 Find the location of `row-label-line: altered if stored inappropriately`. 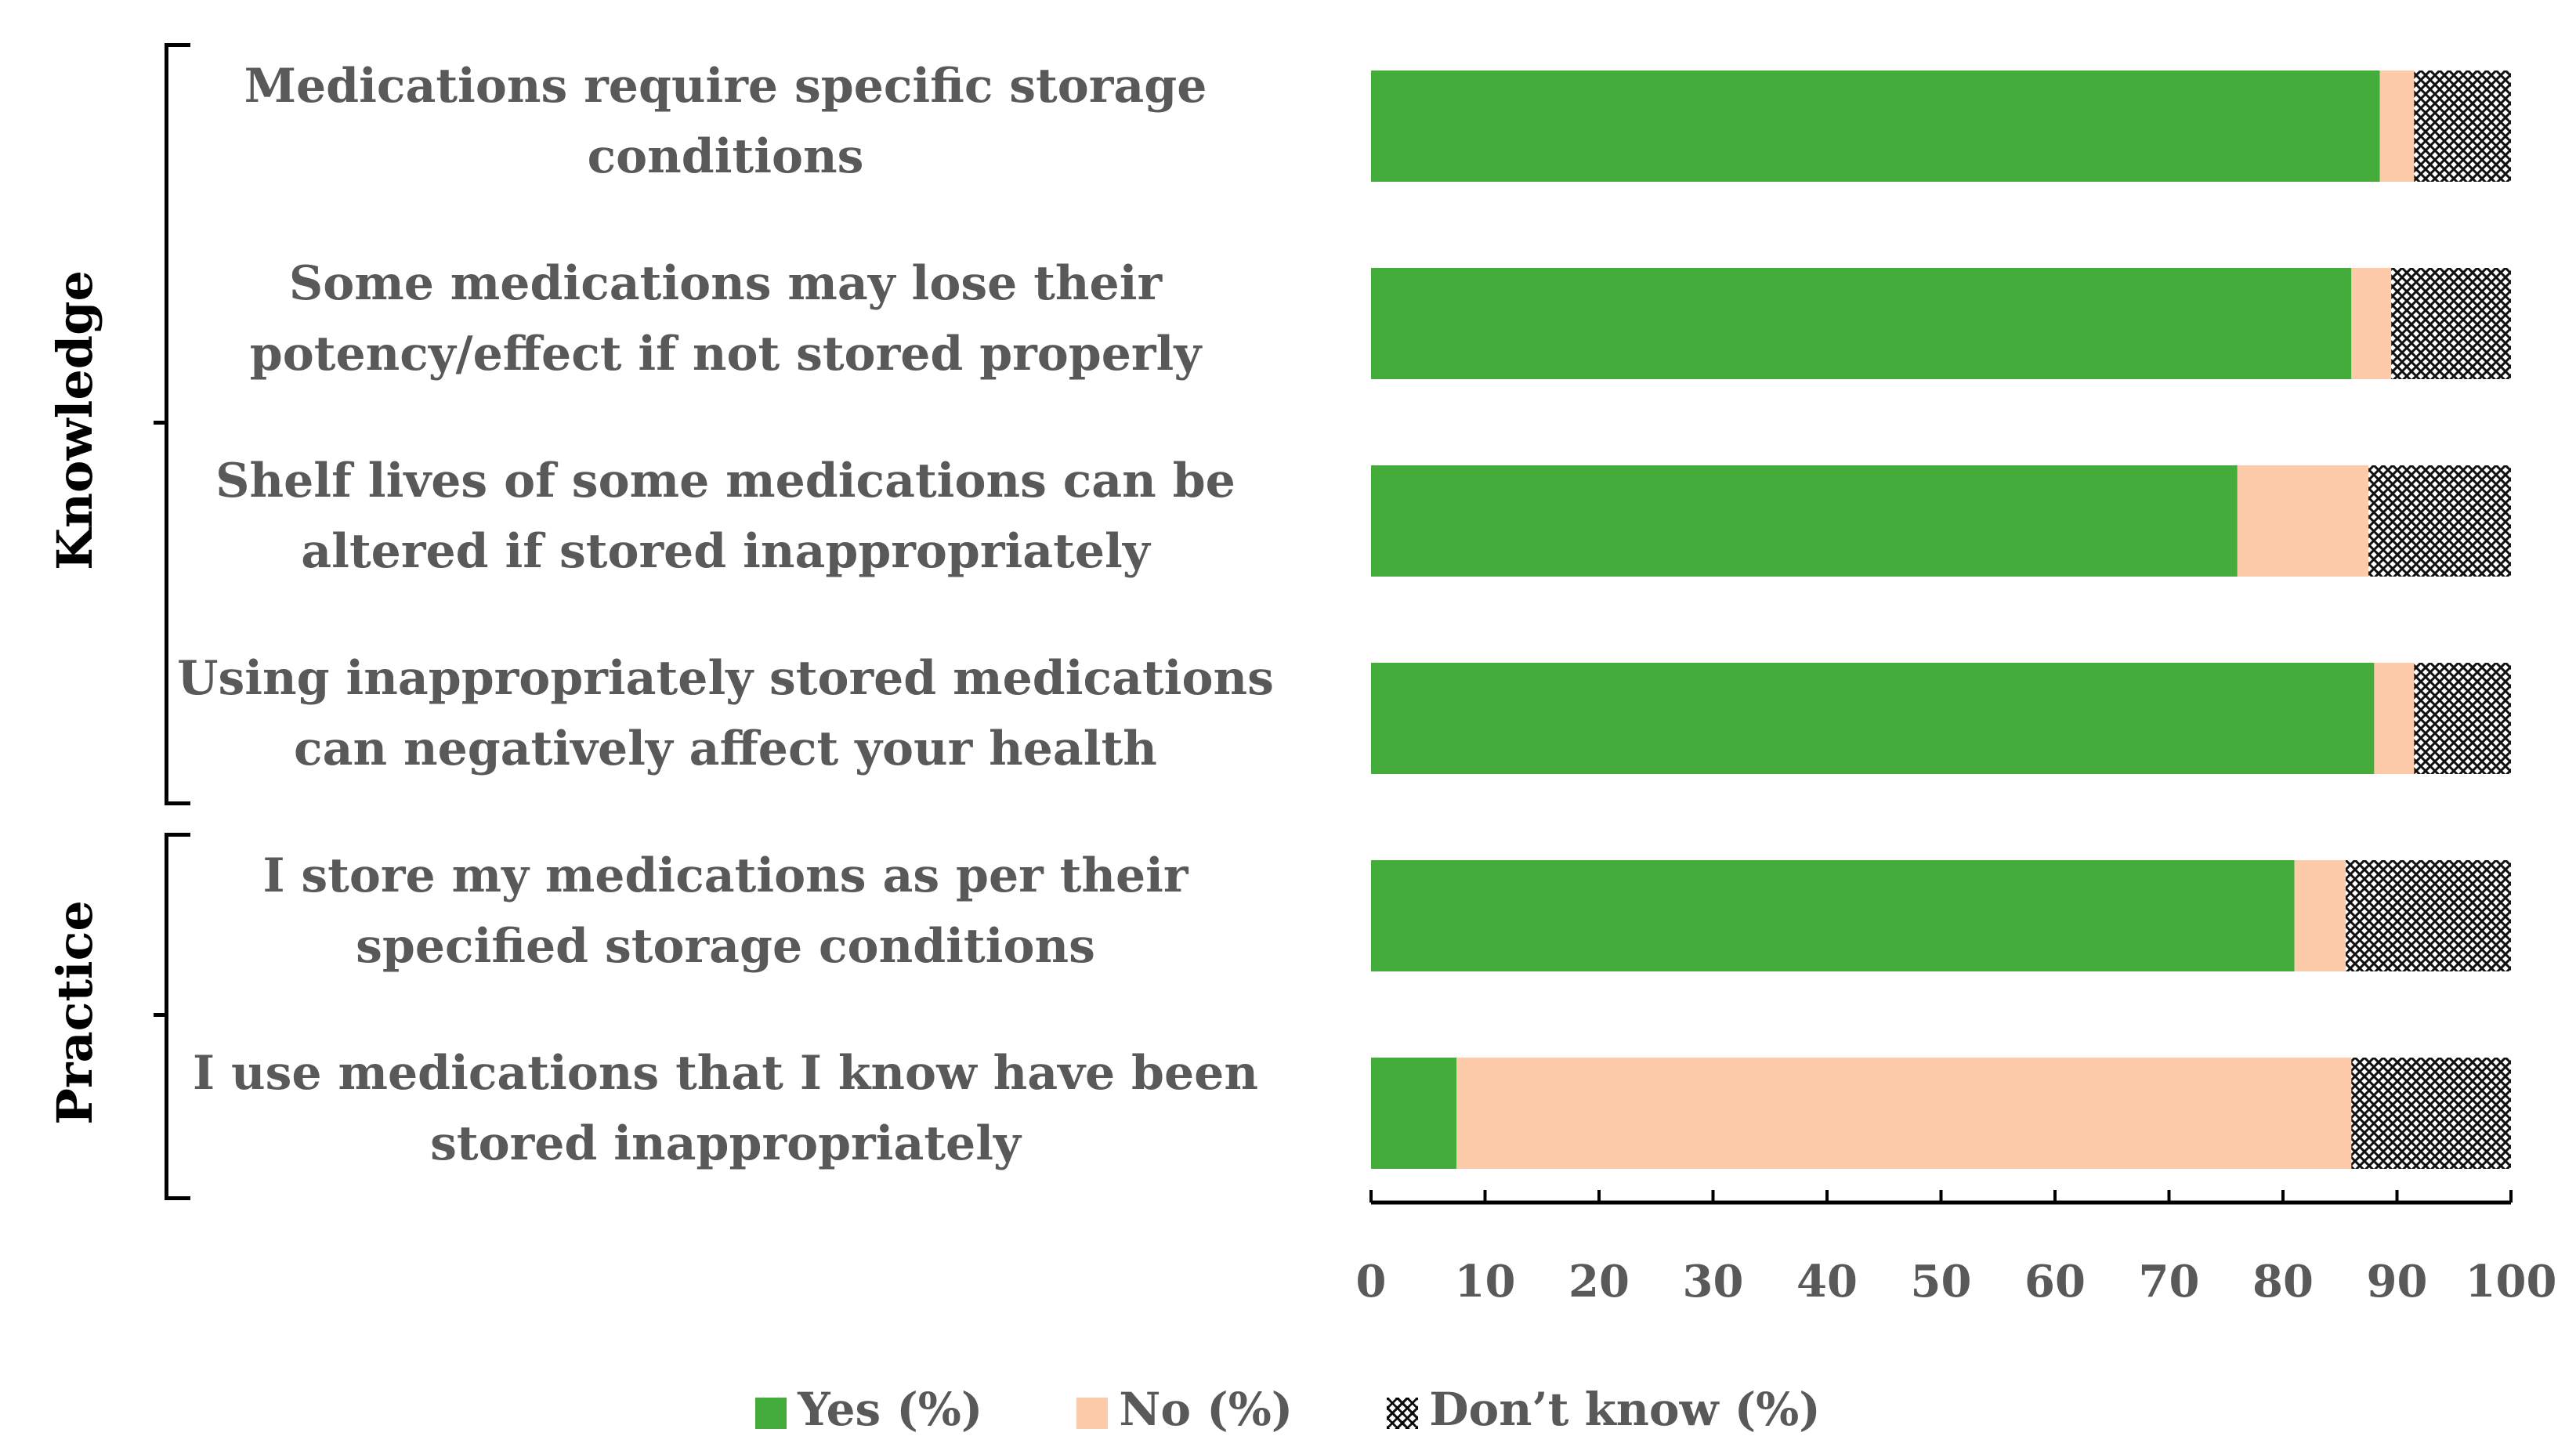

row-label-line: altered if stored inappropriately is located at coordinates (725, 551).